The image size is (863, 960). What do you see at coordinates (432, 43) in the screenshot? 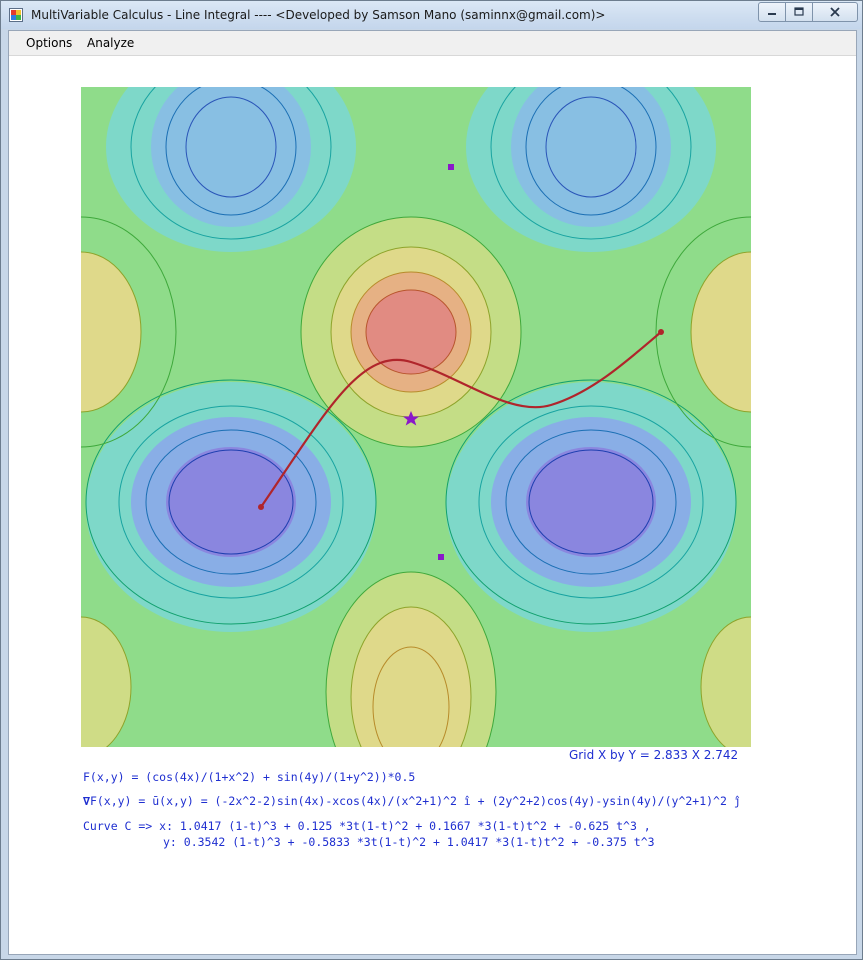
I see `menu-bar: Options Analyze` at bounding box center [432, 43].